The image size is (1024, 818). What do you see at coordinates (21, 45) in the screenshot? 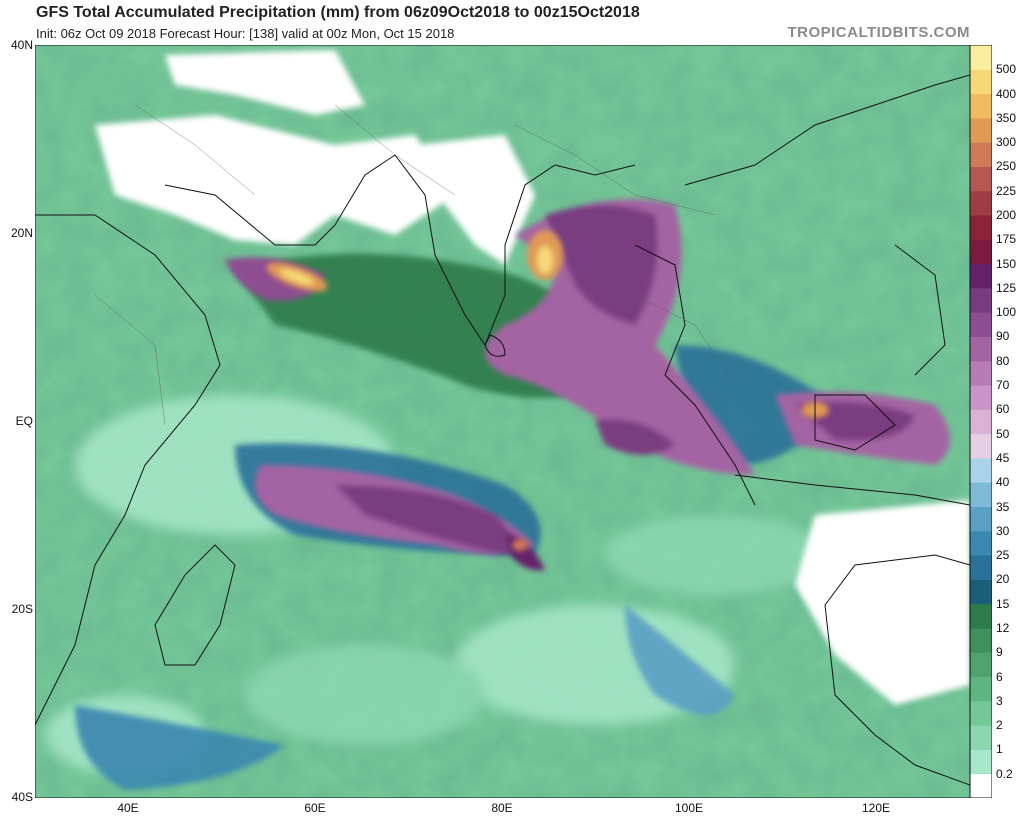
I see `lat-label-40n: 40N` at bounding box center [21, 45].